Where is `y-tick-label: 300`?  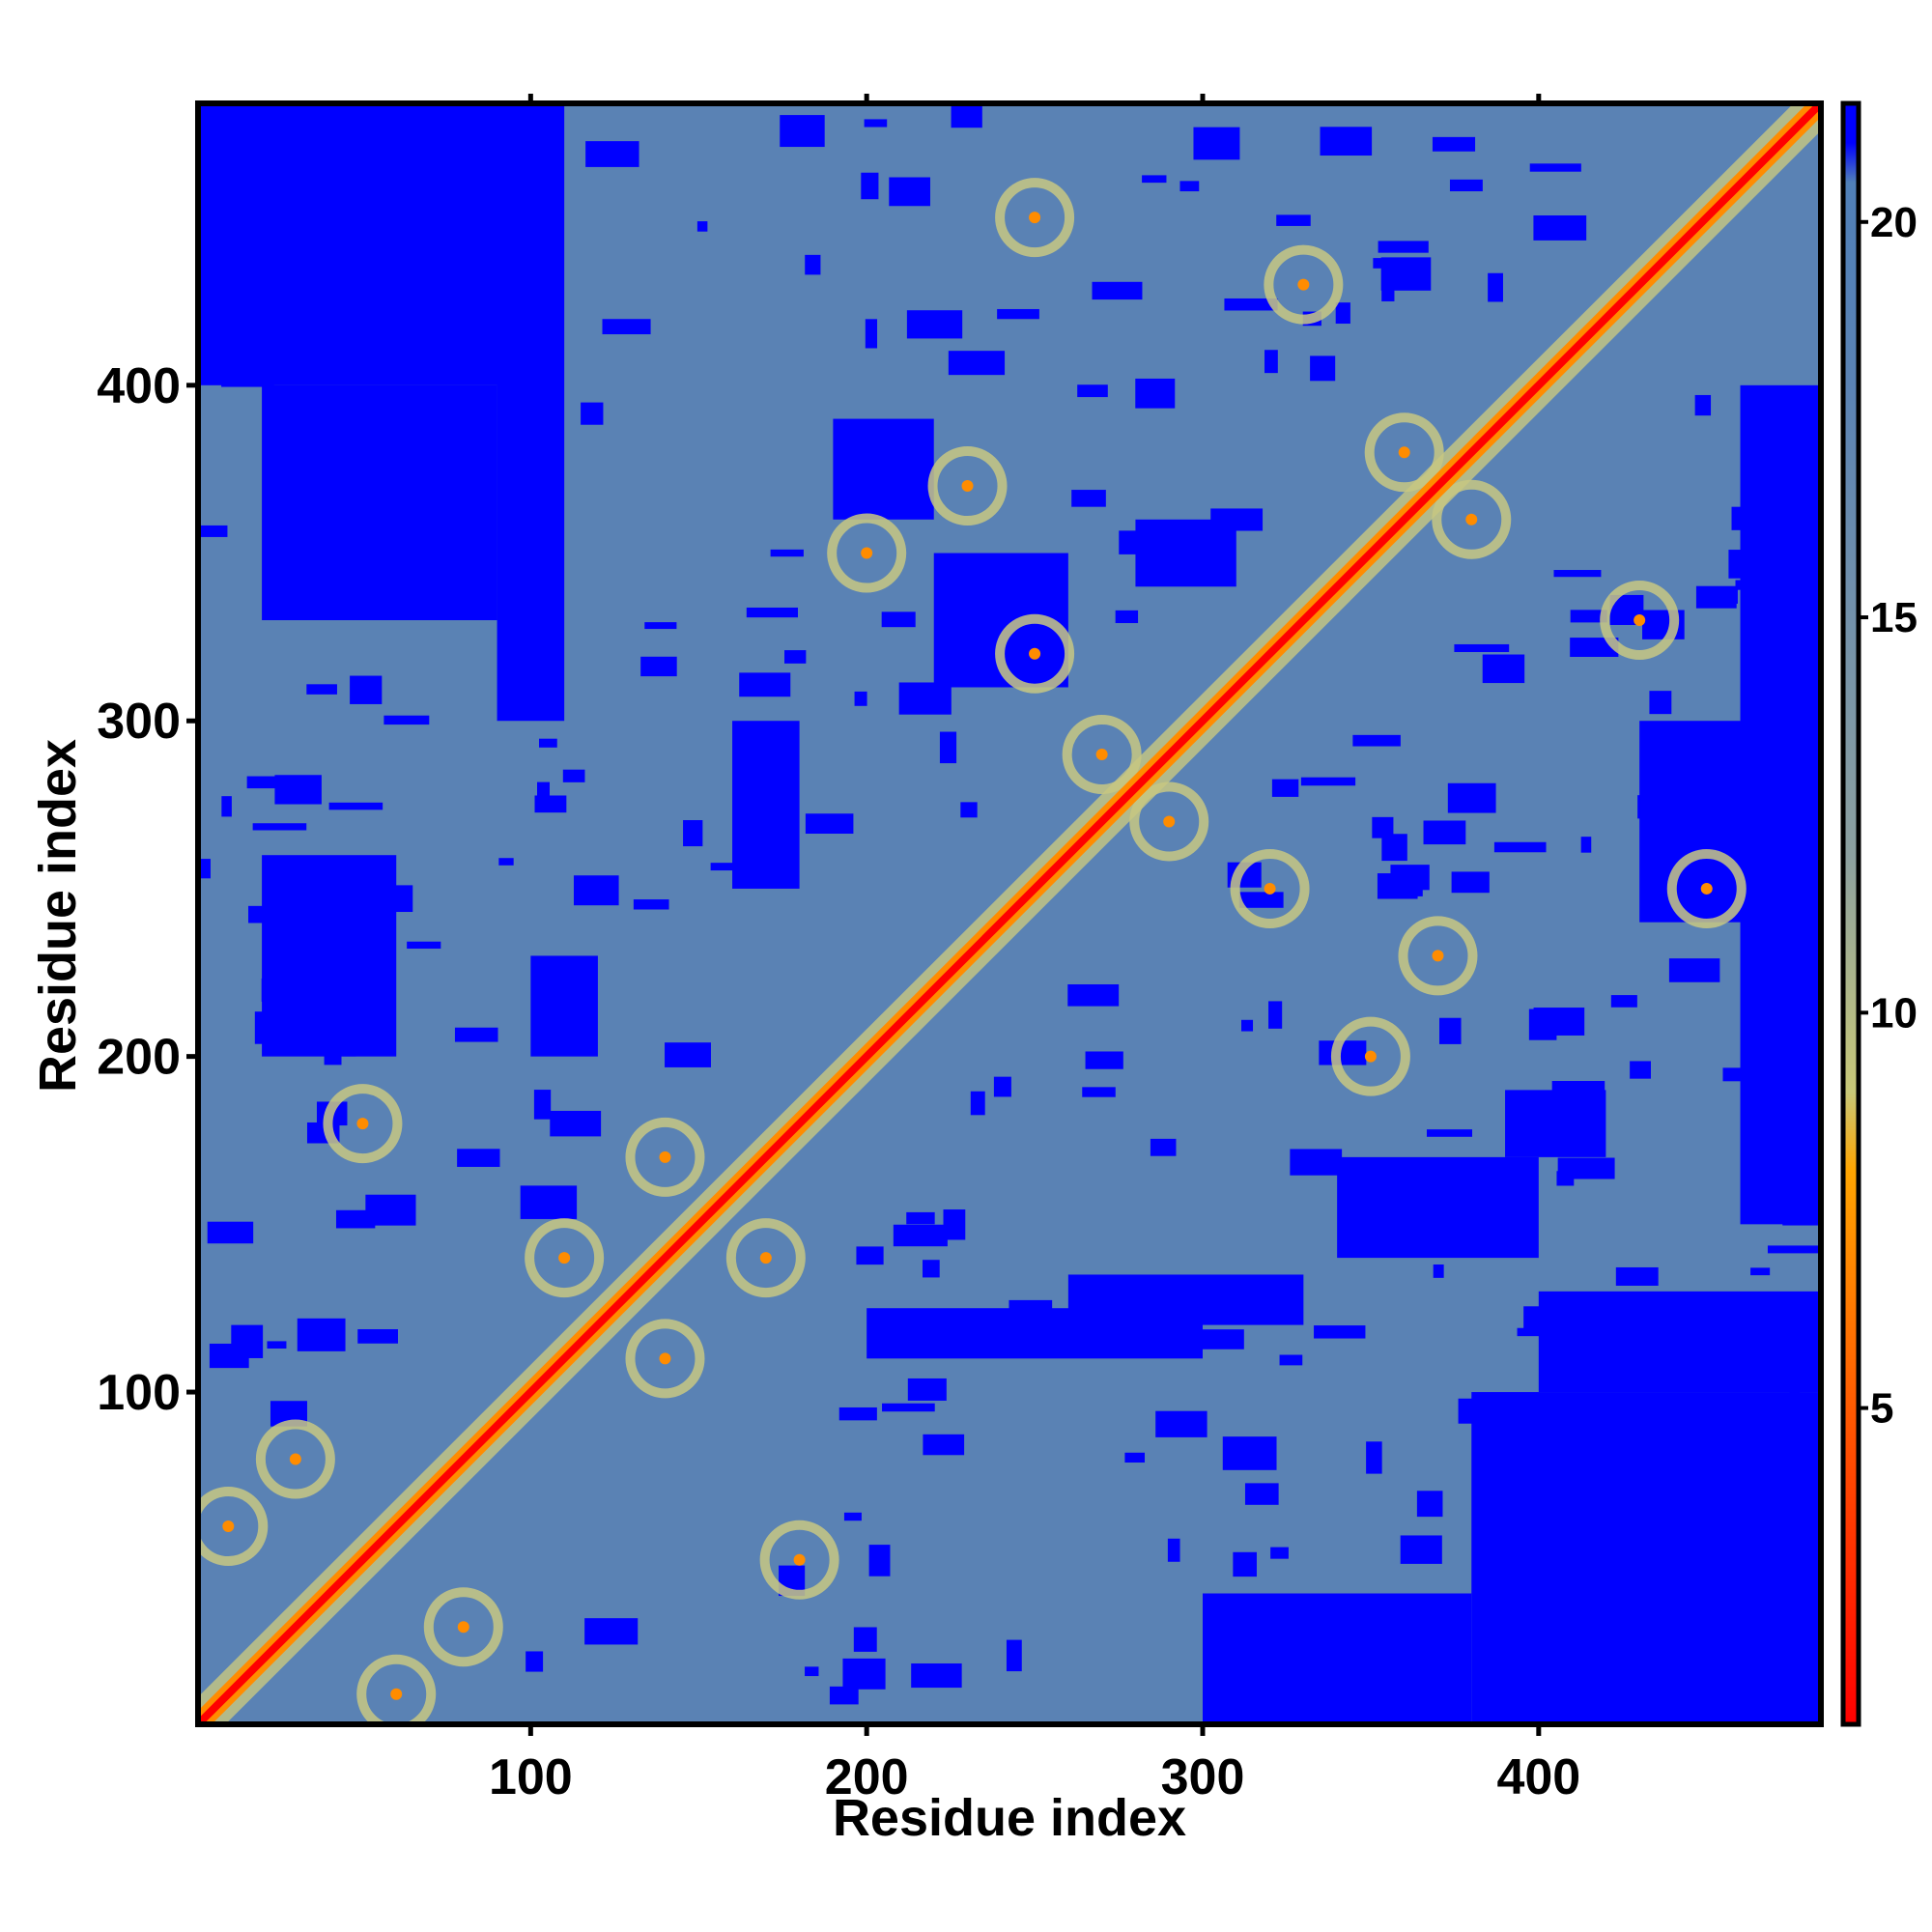 y-tick-label: 300 is located at coordinates (139, 722).